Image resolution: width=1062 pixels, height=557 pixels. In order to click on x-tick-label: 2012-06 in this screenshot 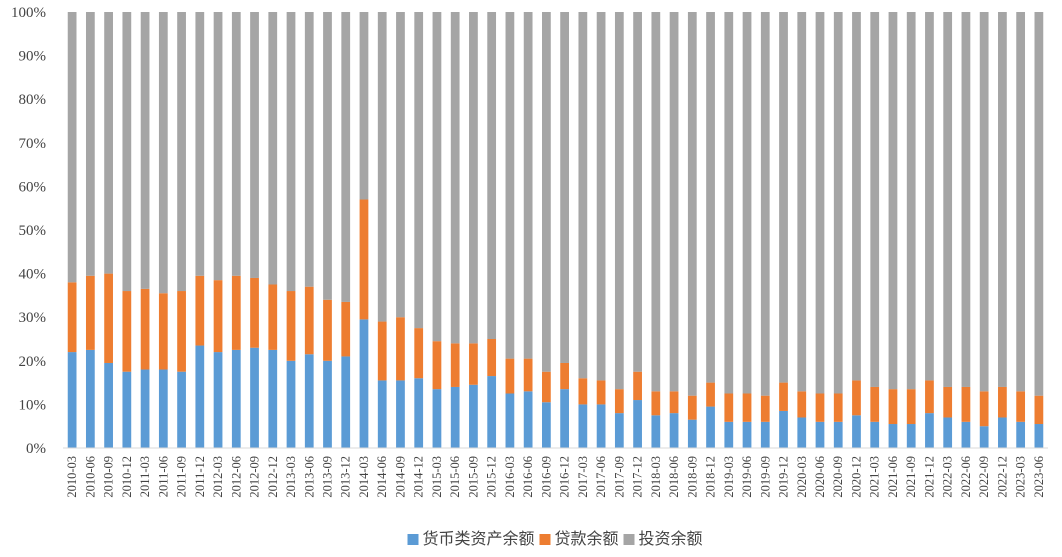, I will do `click(236, 477)`.